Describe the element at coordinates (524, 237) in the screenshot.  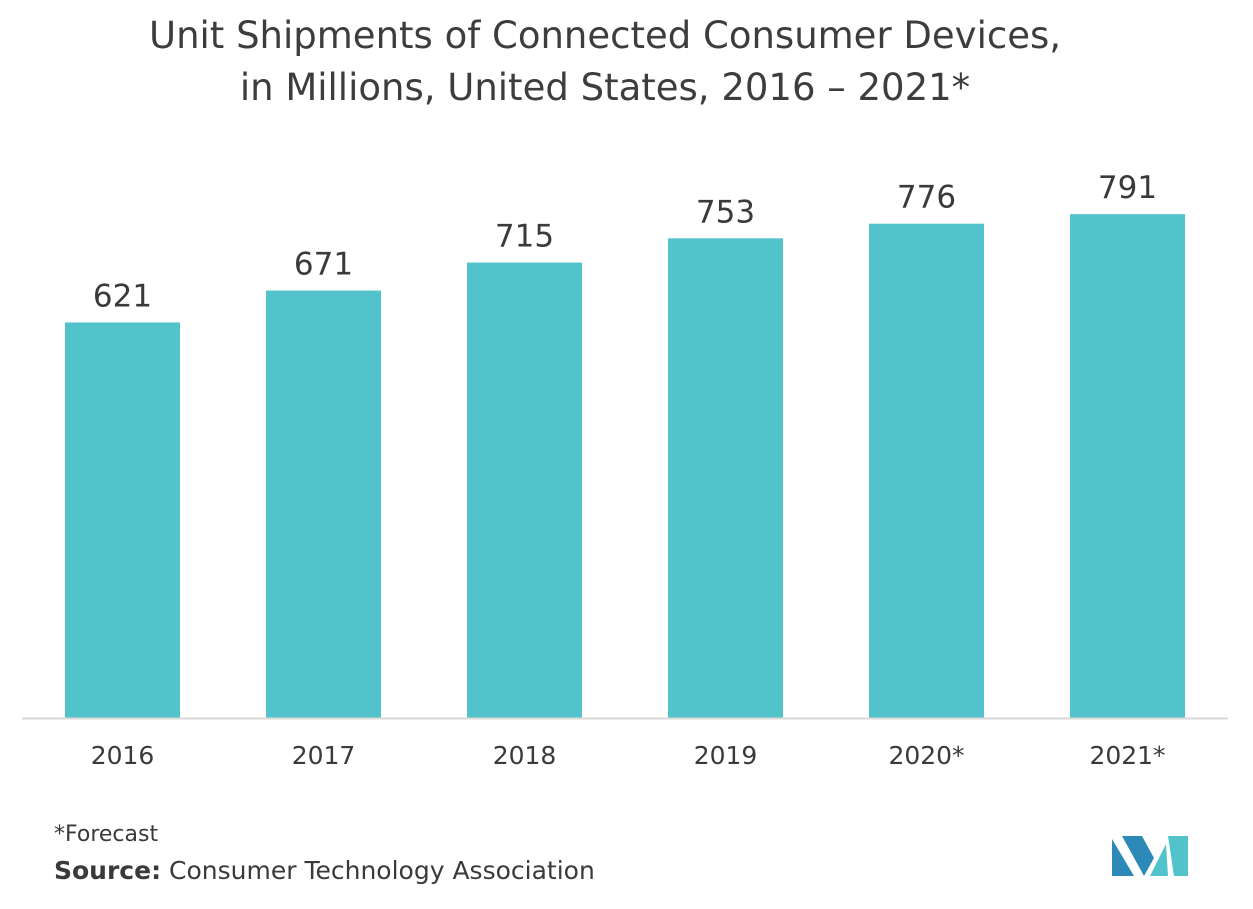
I see `value-label-2018: 715` at that location.